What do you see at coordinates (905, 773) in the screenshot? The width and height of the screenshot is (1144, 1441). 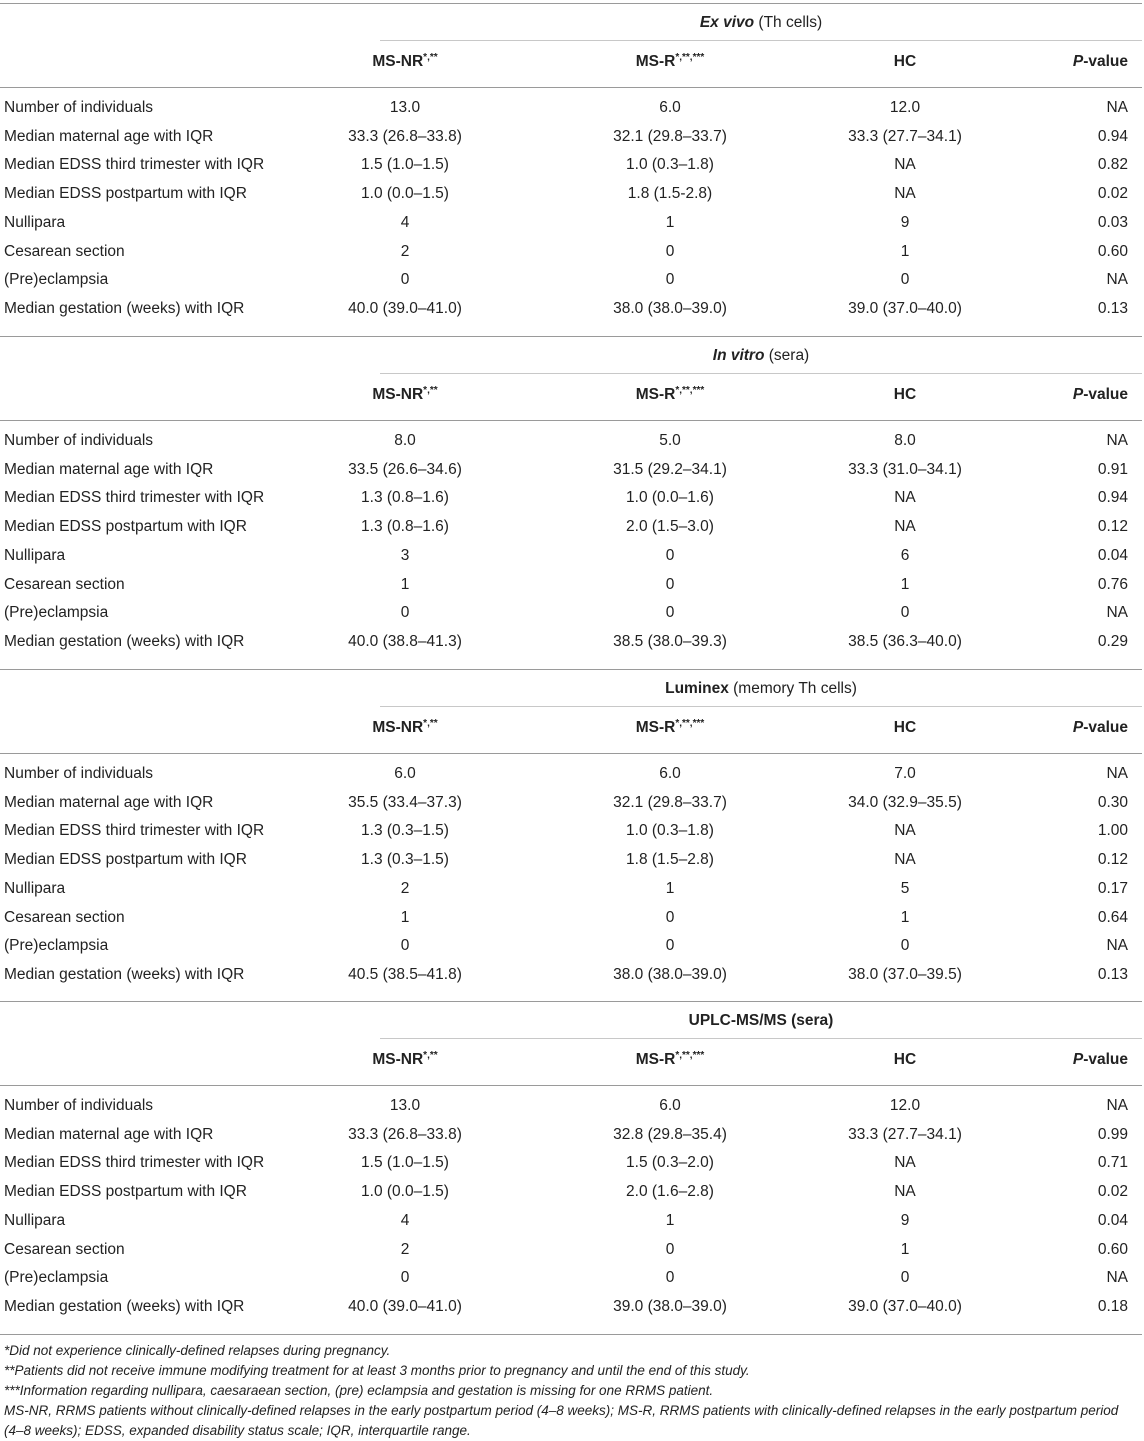 I see `cell-hc: 7.0` at bounding box center [905, 773].